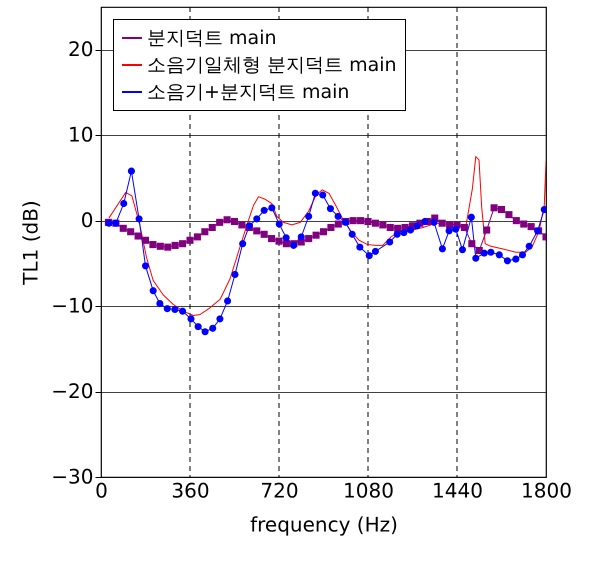 This screenshot has width=595, height=563. I want to click on x-axis-title: frequency (Hz), so click(324, 524).